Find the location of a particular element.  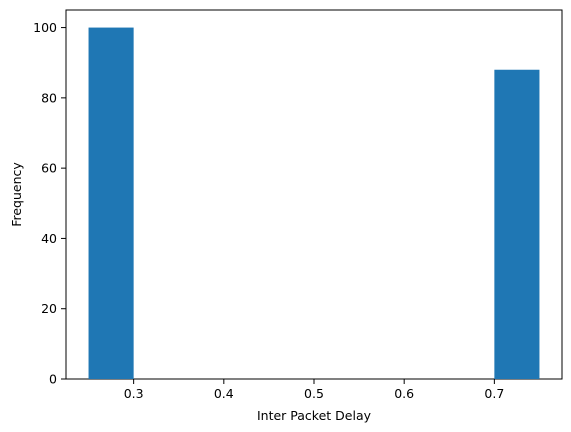

x-axis-ticks: 0.3 0.4 0.5 0.6 0.7 is located at coordinates (314, 390).